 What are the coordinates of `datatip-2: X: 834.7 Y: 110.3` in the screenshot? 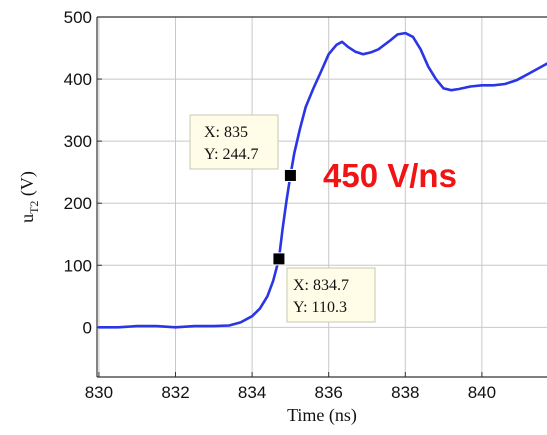 It's located at (331, 295).